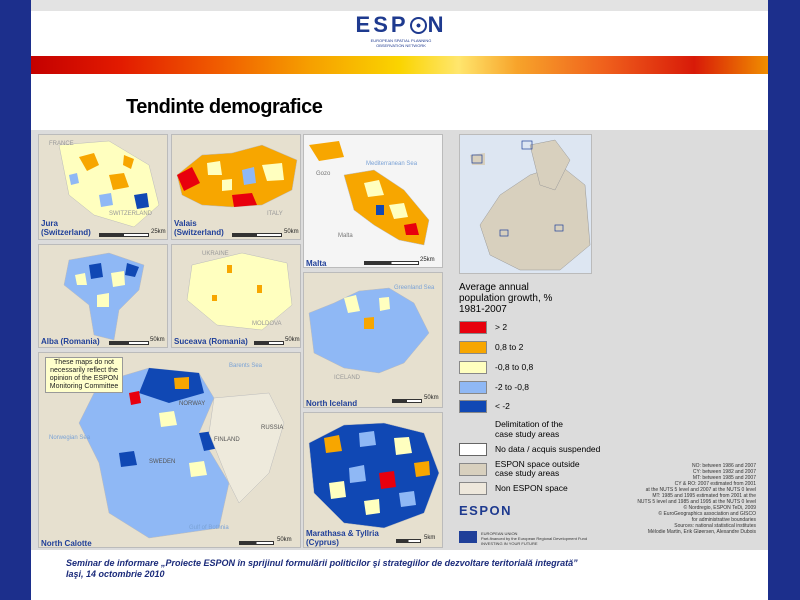 This screenshot has width=800, height=600. I want to click on valais-place-italy: ITALY, so click(275, 214).